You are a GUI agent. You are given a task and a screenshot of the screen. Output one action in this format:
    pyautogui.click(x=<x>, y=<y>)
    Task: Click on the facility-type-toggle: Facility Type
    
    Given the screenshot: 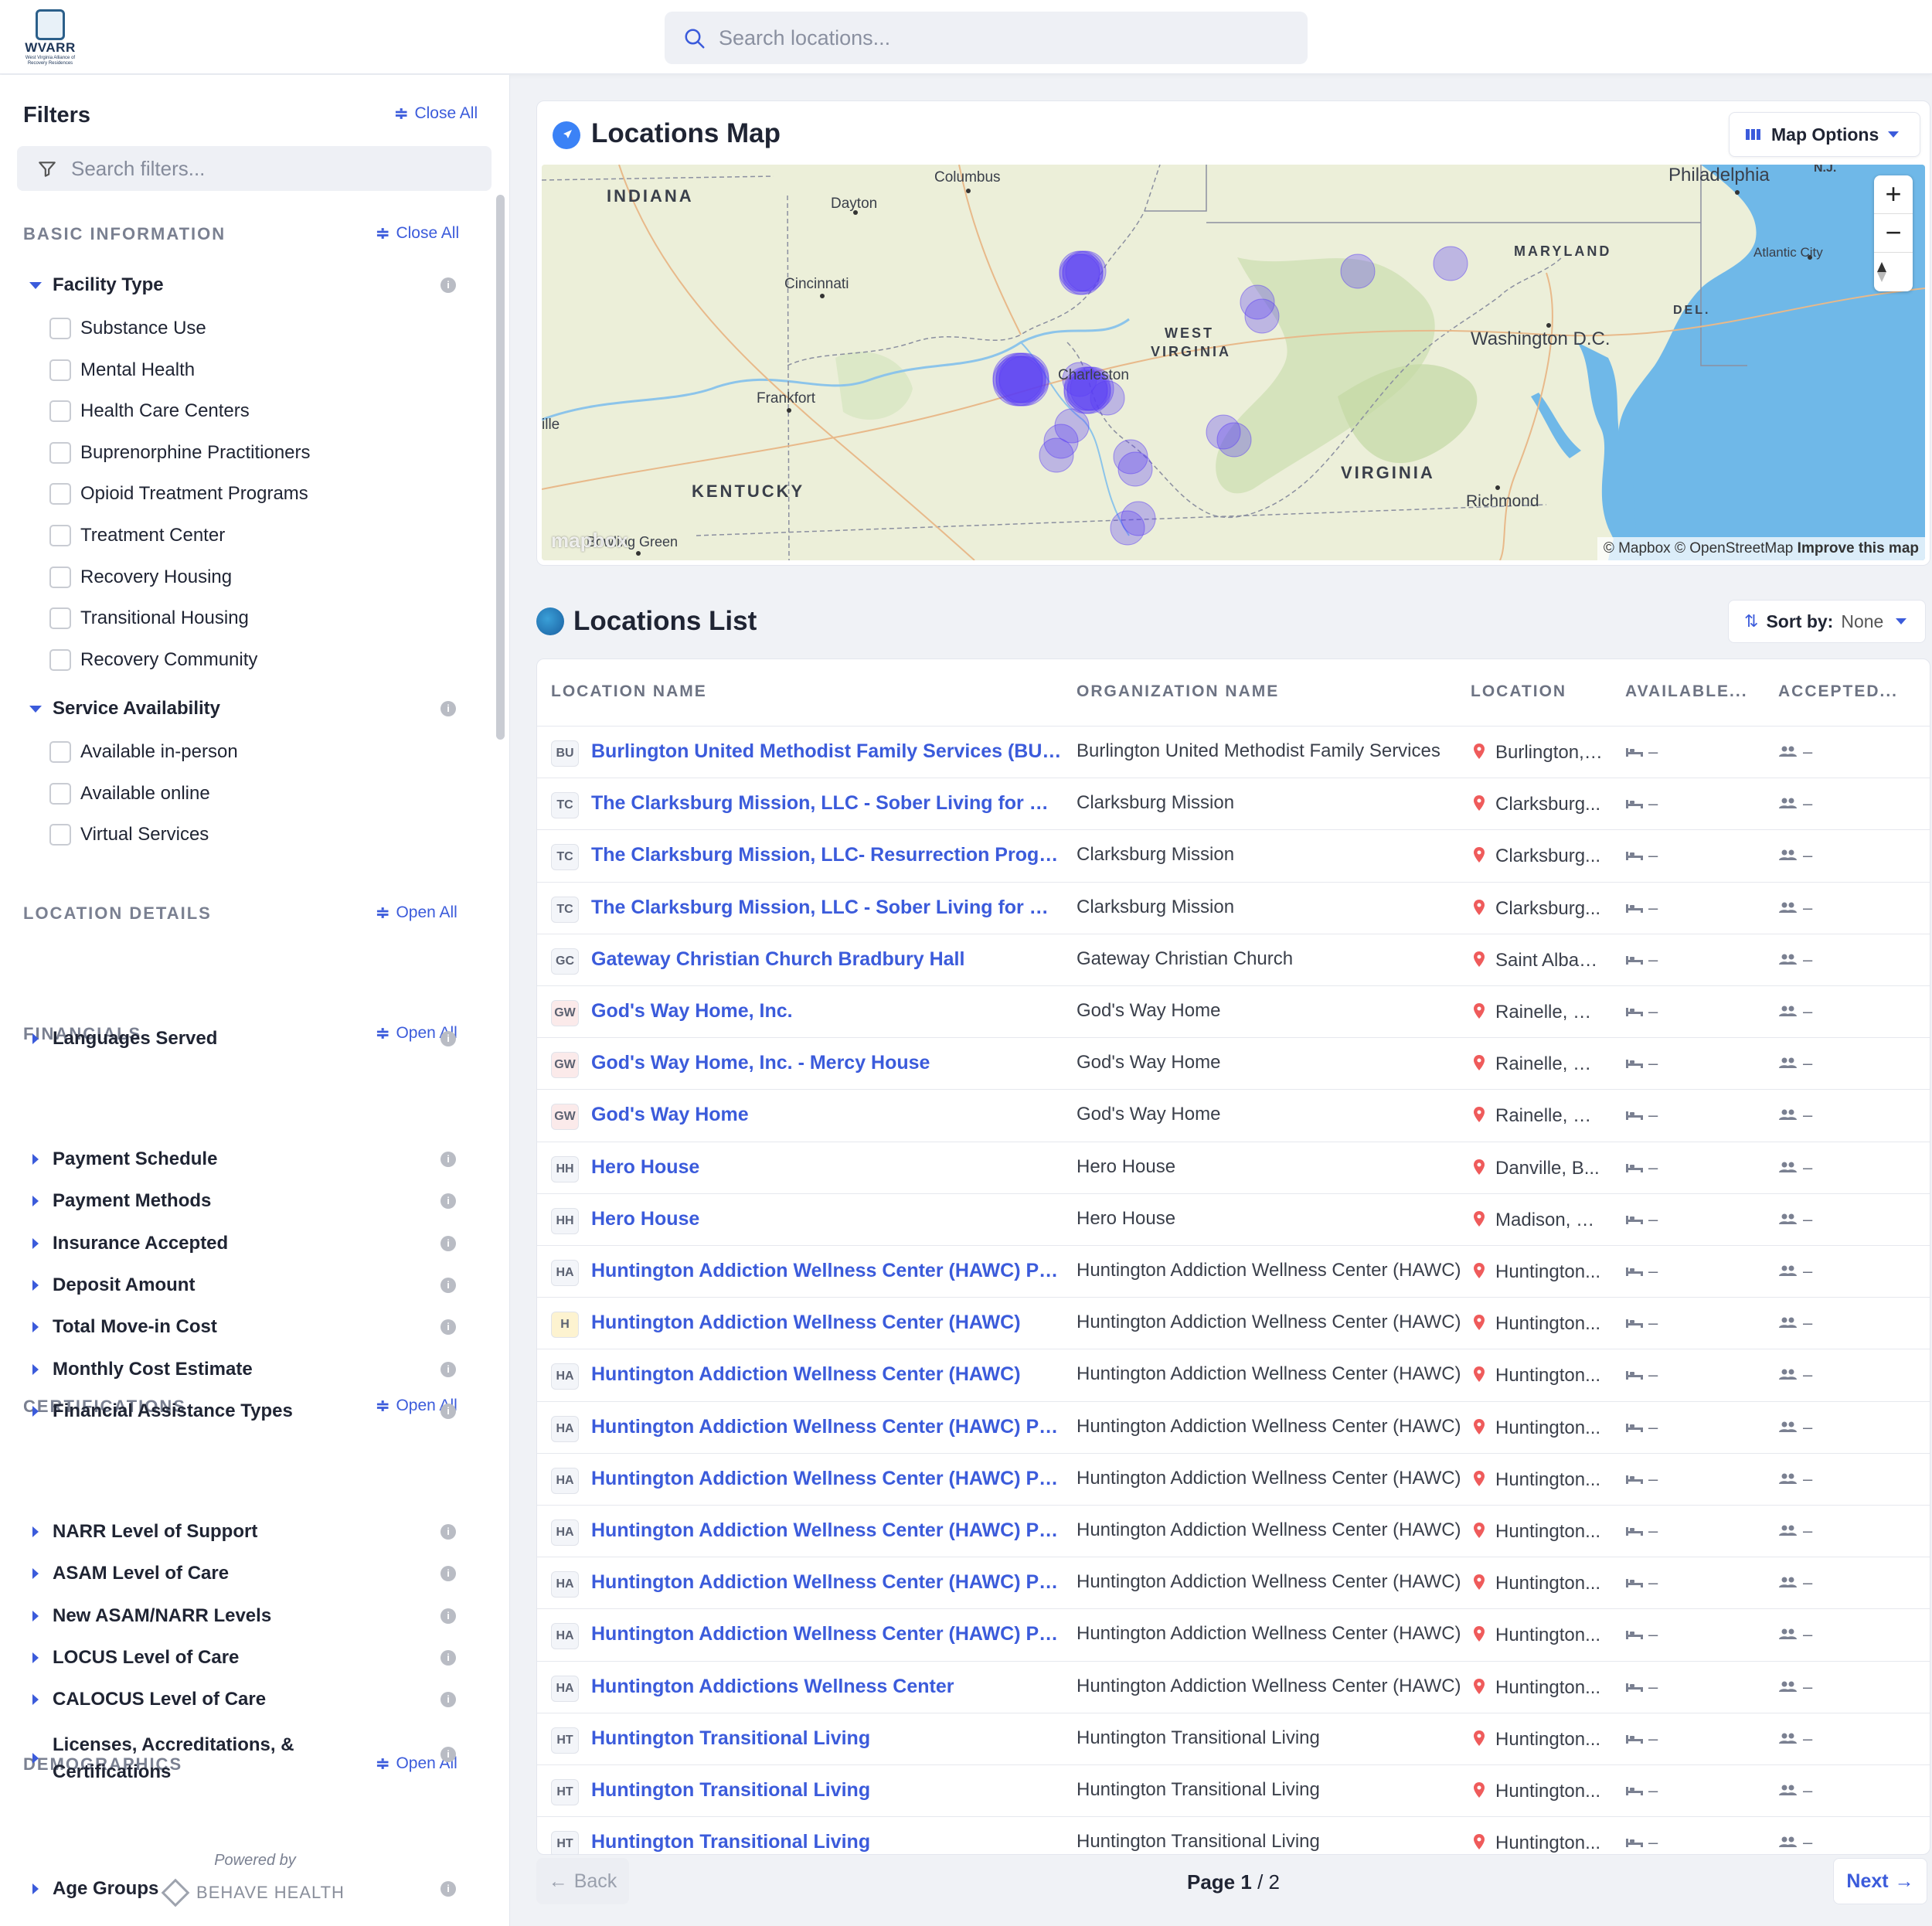 What is the action you would take?
    pyautogui.click(x=97, y=285)
    